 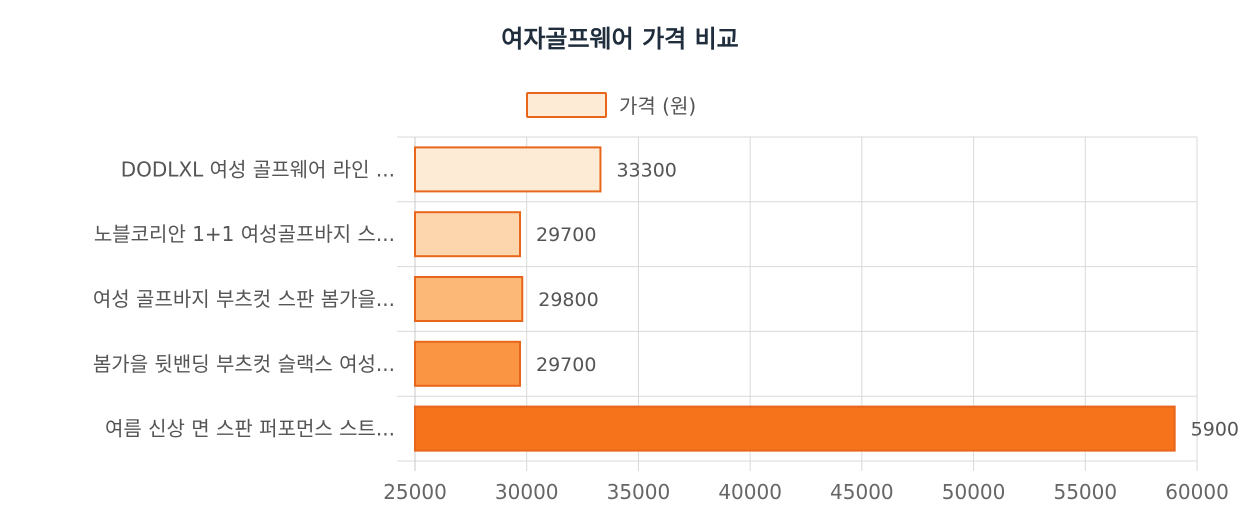 I want to click on x-tick-label: 50000, so click(x=974, y=492).